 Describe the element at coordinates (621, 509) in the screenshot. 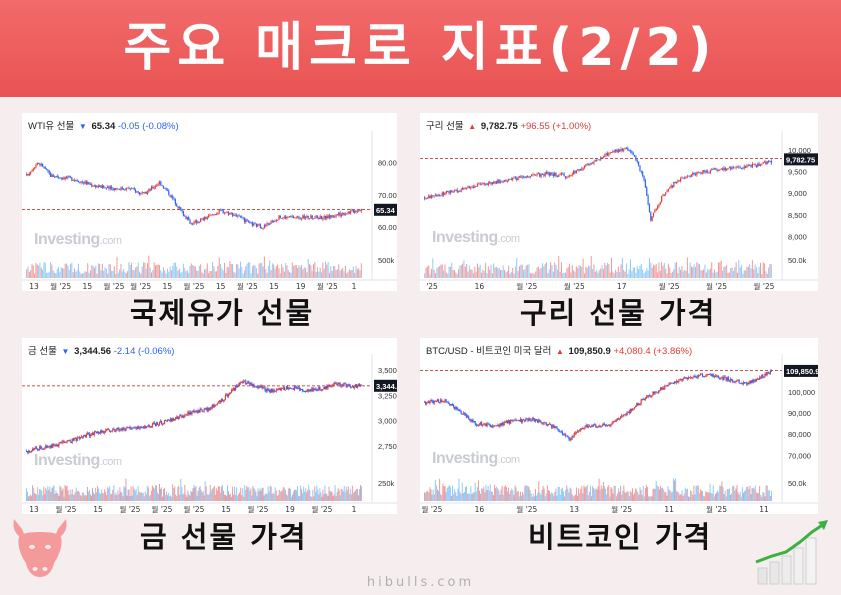

I see `x-tick-label: 월 '25` at that location.